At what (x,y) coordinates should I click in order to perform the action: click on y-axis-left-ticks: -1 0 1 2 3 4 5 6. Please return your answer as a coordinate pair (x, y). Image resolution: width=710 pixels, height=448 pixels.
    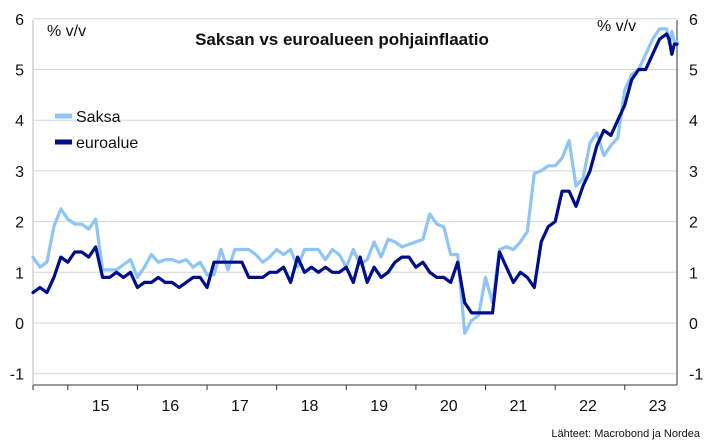
    Looking at the image, I should click on (17, 198).